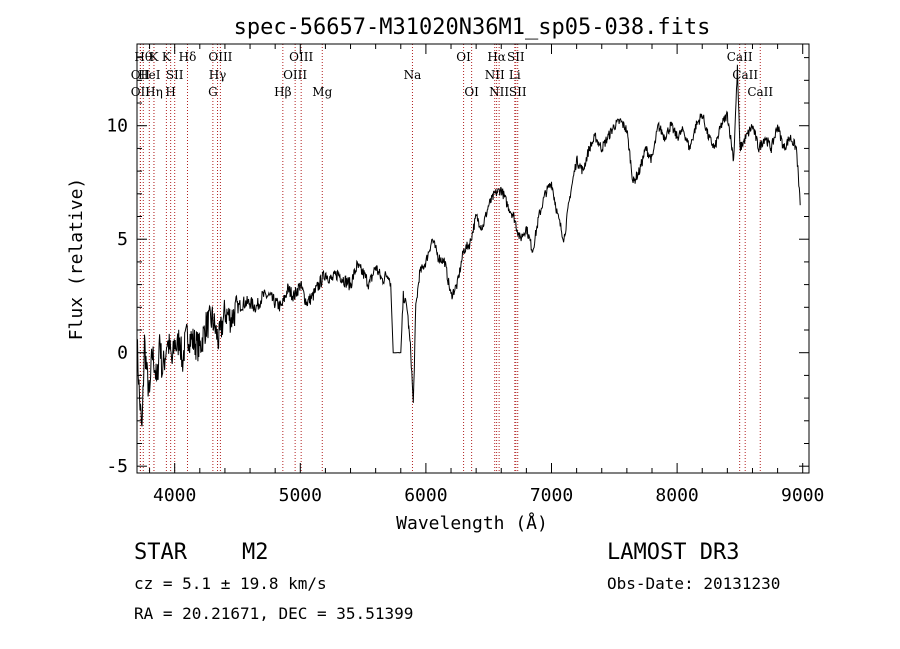  What do you see at coordinates (117, 466) in the screenshot?
I see `y-tick-label-0: -5` at bounding box center [117, 466].